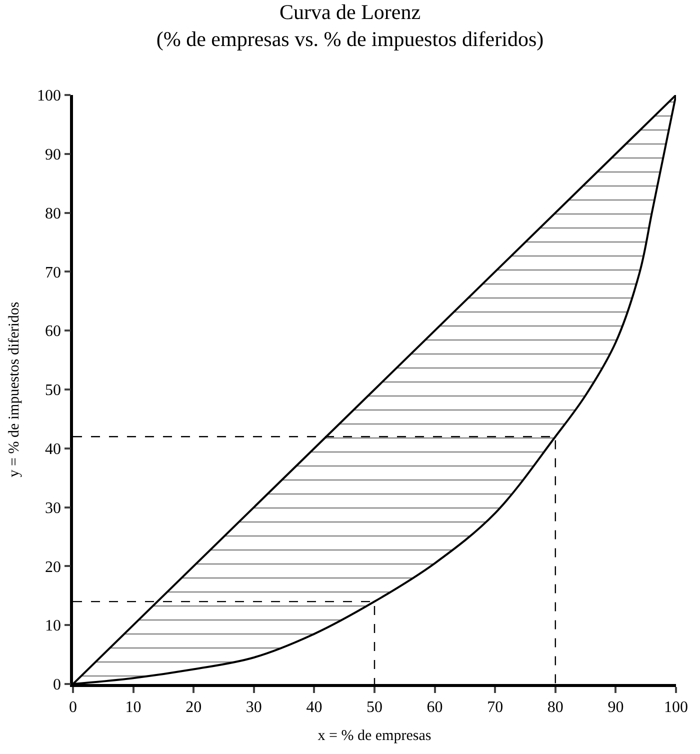 Image resolution: width=700 pixels, height=754 pixels. What do you see at coordinates (53, 626) in the screenshot?
I see `y-tick-label: 10` at bounding box center [53, 626].